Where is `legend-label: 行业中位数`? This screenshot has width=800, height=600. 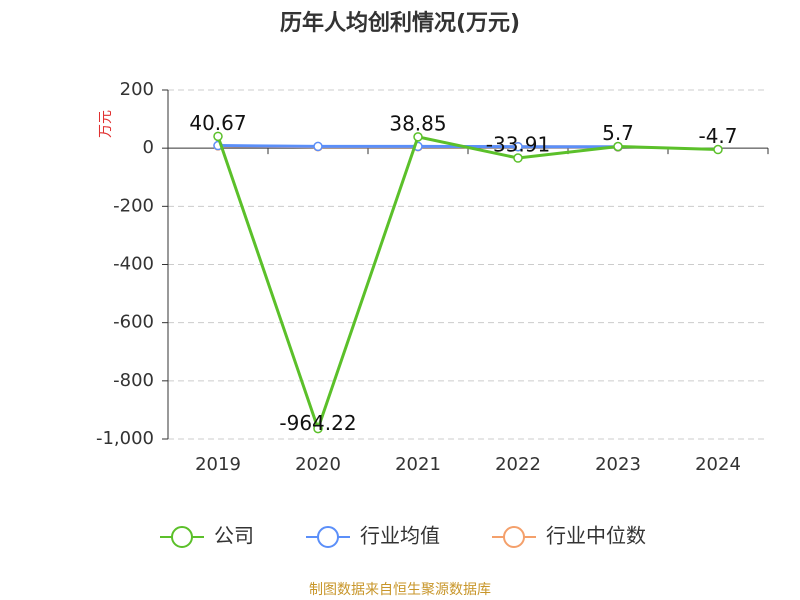
legend-label: 行业中位数 is located at coordinates (596, 536).